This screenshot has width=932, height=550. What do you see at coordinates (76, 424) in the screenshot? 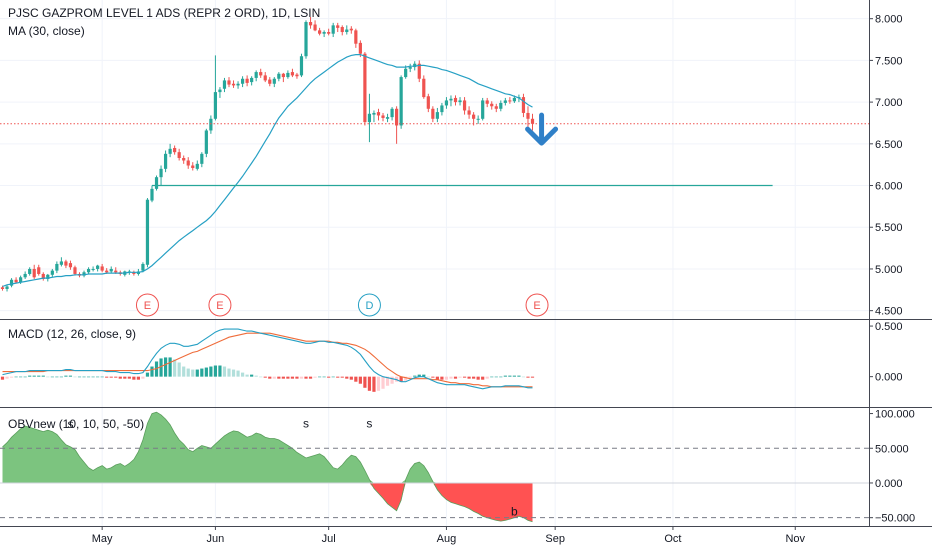
I see `obv-indicator-label: OBVnew (10, 10, 50, -50)` at bounding box center [76, 424].